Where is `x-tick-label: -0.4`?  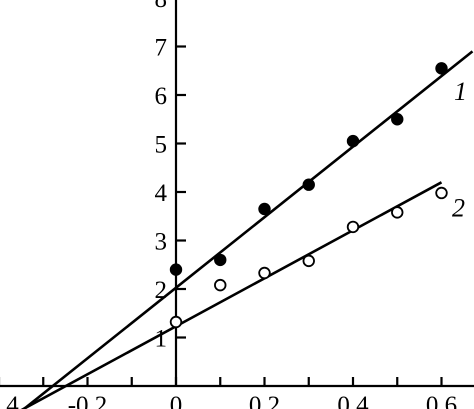
x-tick-label: -0.4 is located at coordinates (9, 400).